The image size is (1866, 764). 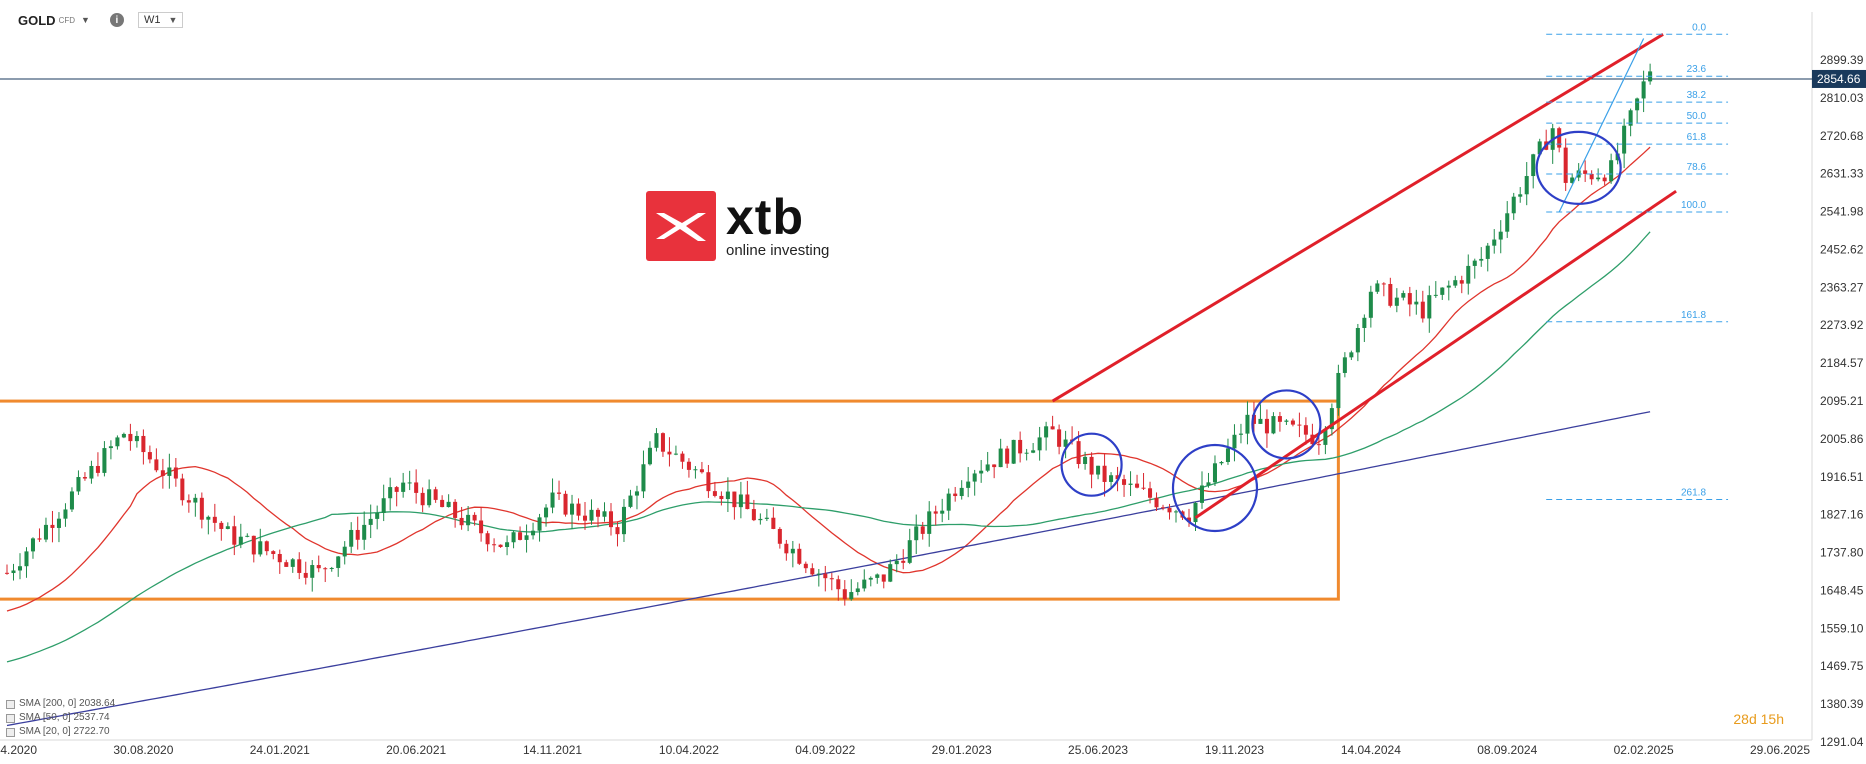 I want to click on y-tick-label: 2273.92, so click(x=1842, y=325).